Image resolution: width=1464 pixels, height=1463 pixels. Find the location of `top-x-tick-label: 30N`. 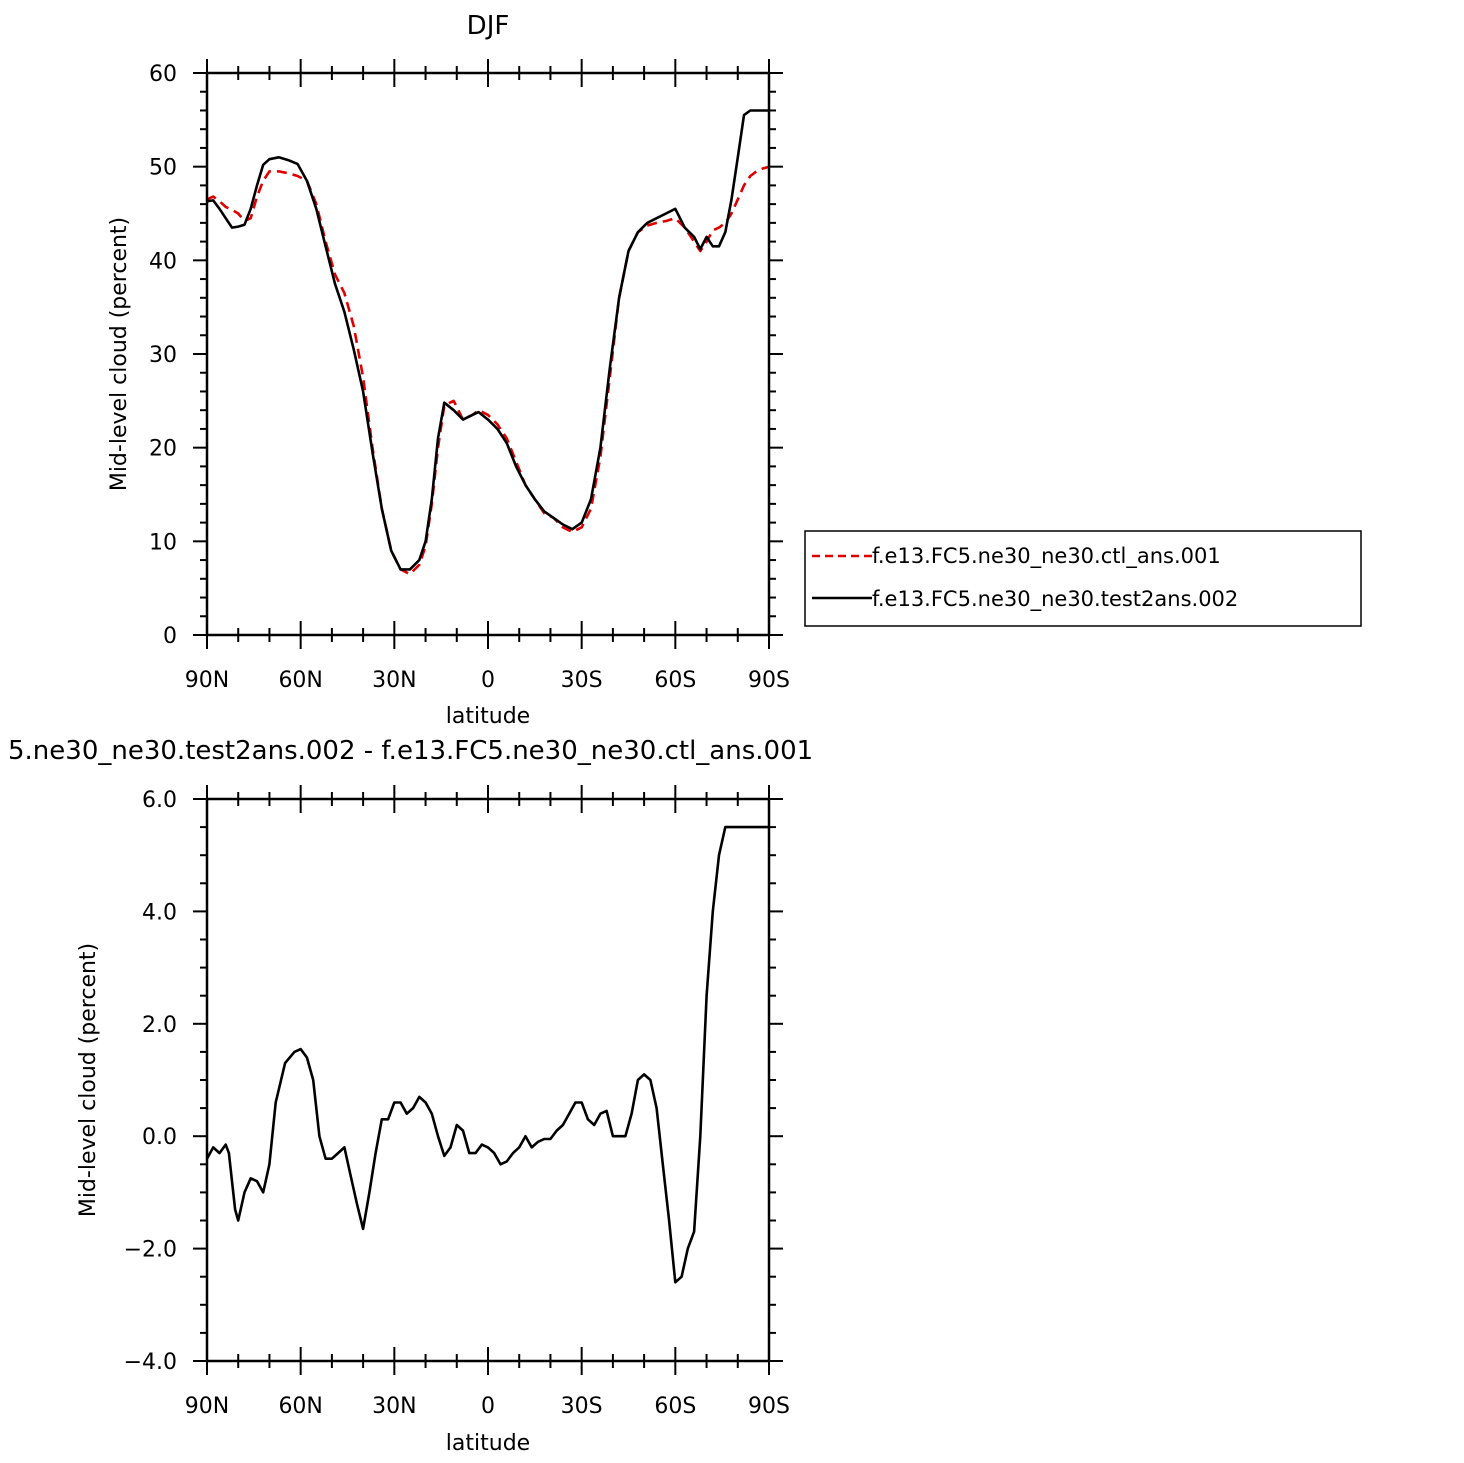

top-x-tick-label: 30N is located at coordinates (394, 680).